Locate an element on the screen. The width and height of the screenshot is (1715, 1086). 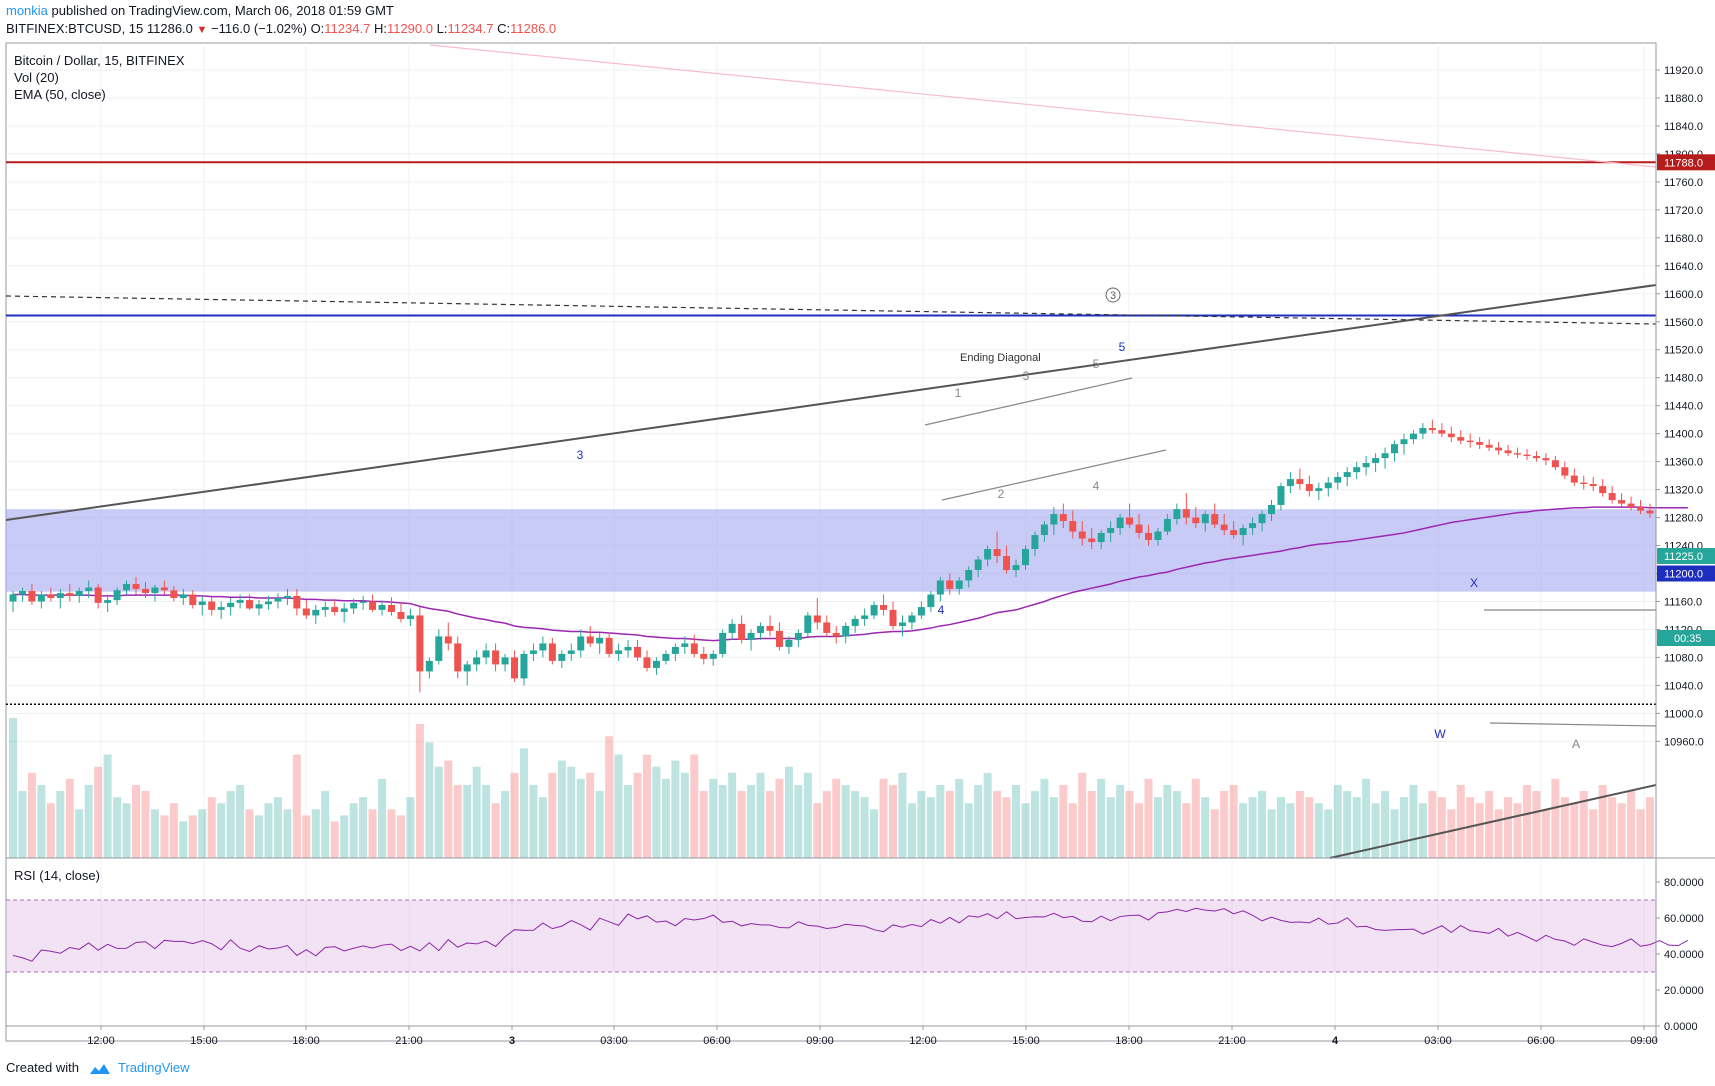
rsi-tick-label: 0.0000 is located at coordinates (1681, 1027).